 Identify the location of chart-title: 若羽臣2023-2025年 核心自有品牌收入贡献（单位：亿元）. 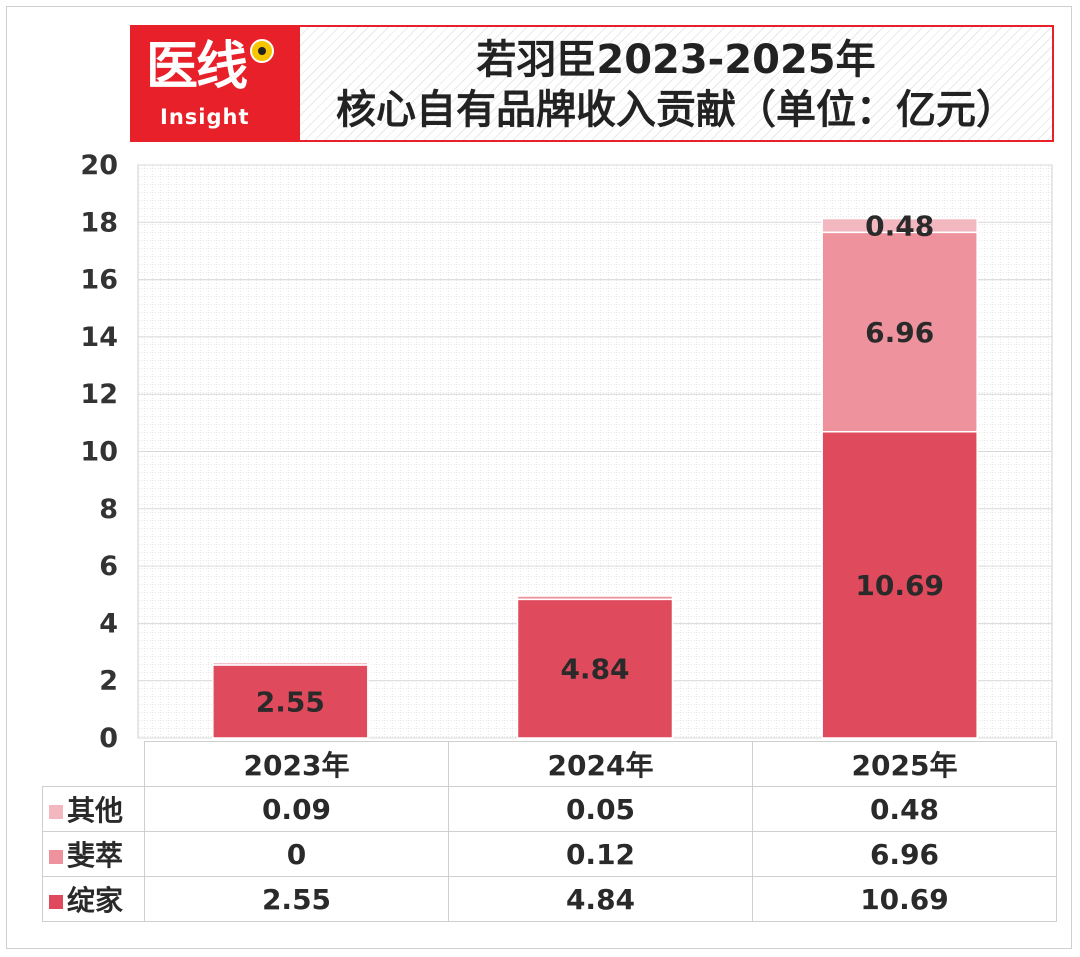
(676, 85).